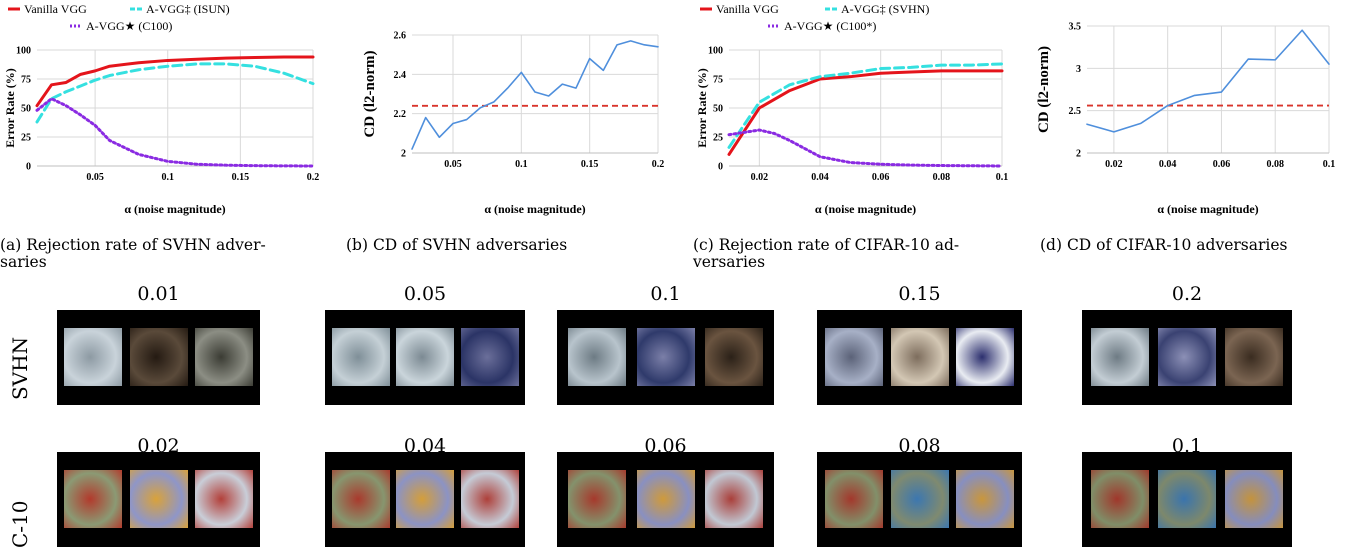  I want to click on y-tick-label: 3.5, so click(1075, 27).